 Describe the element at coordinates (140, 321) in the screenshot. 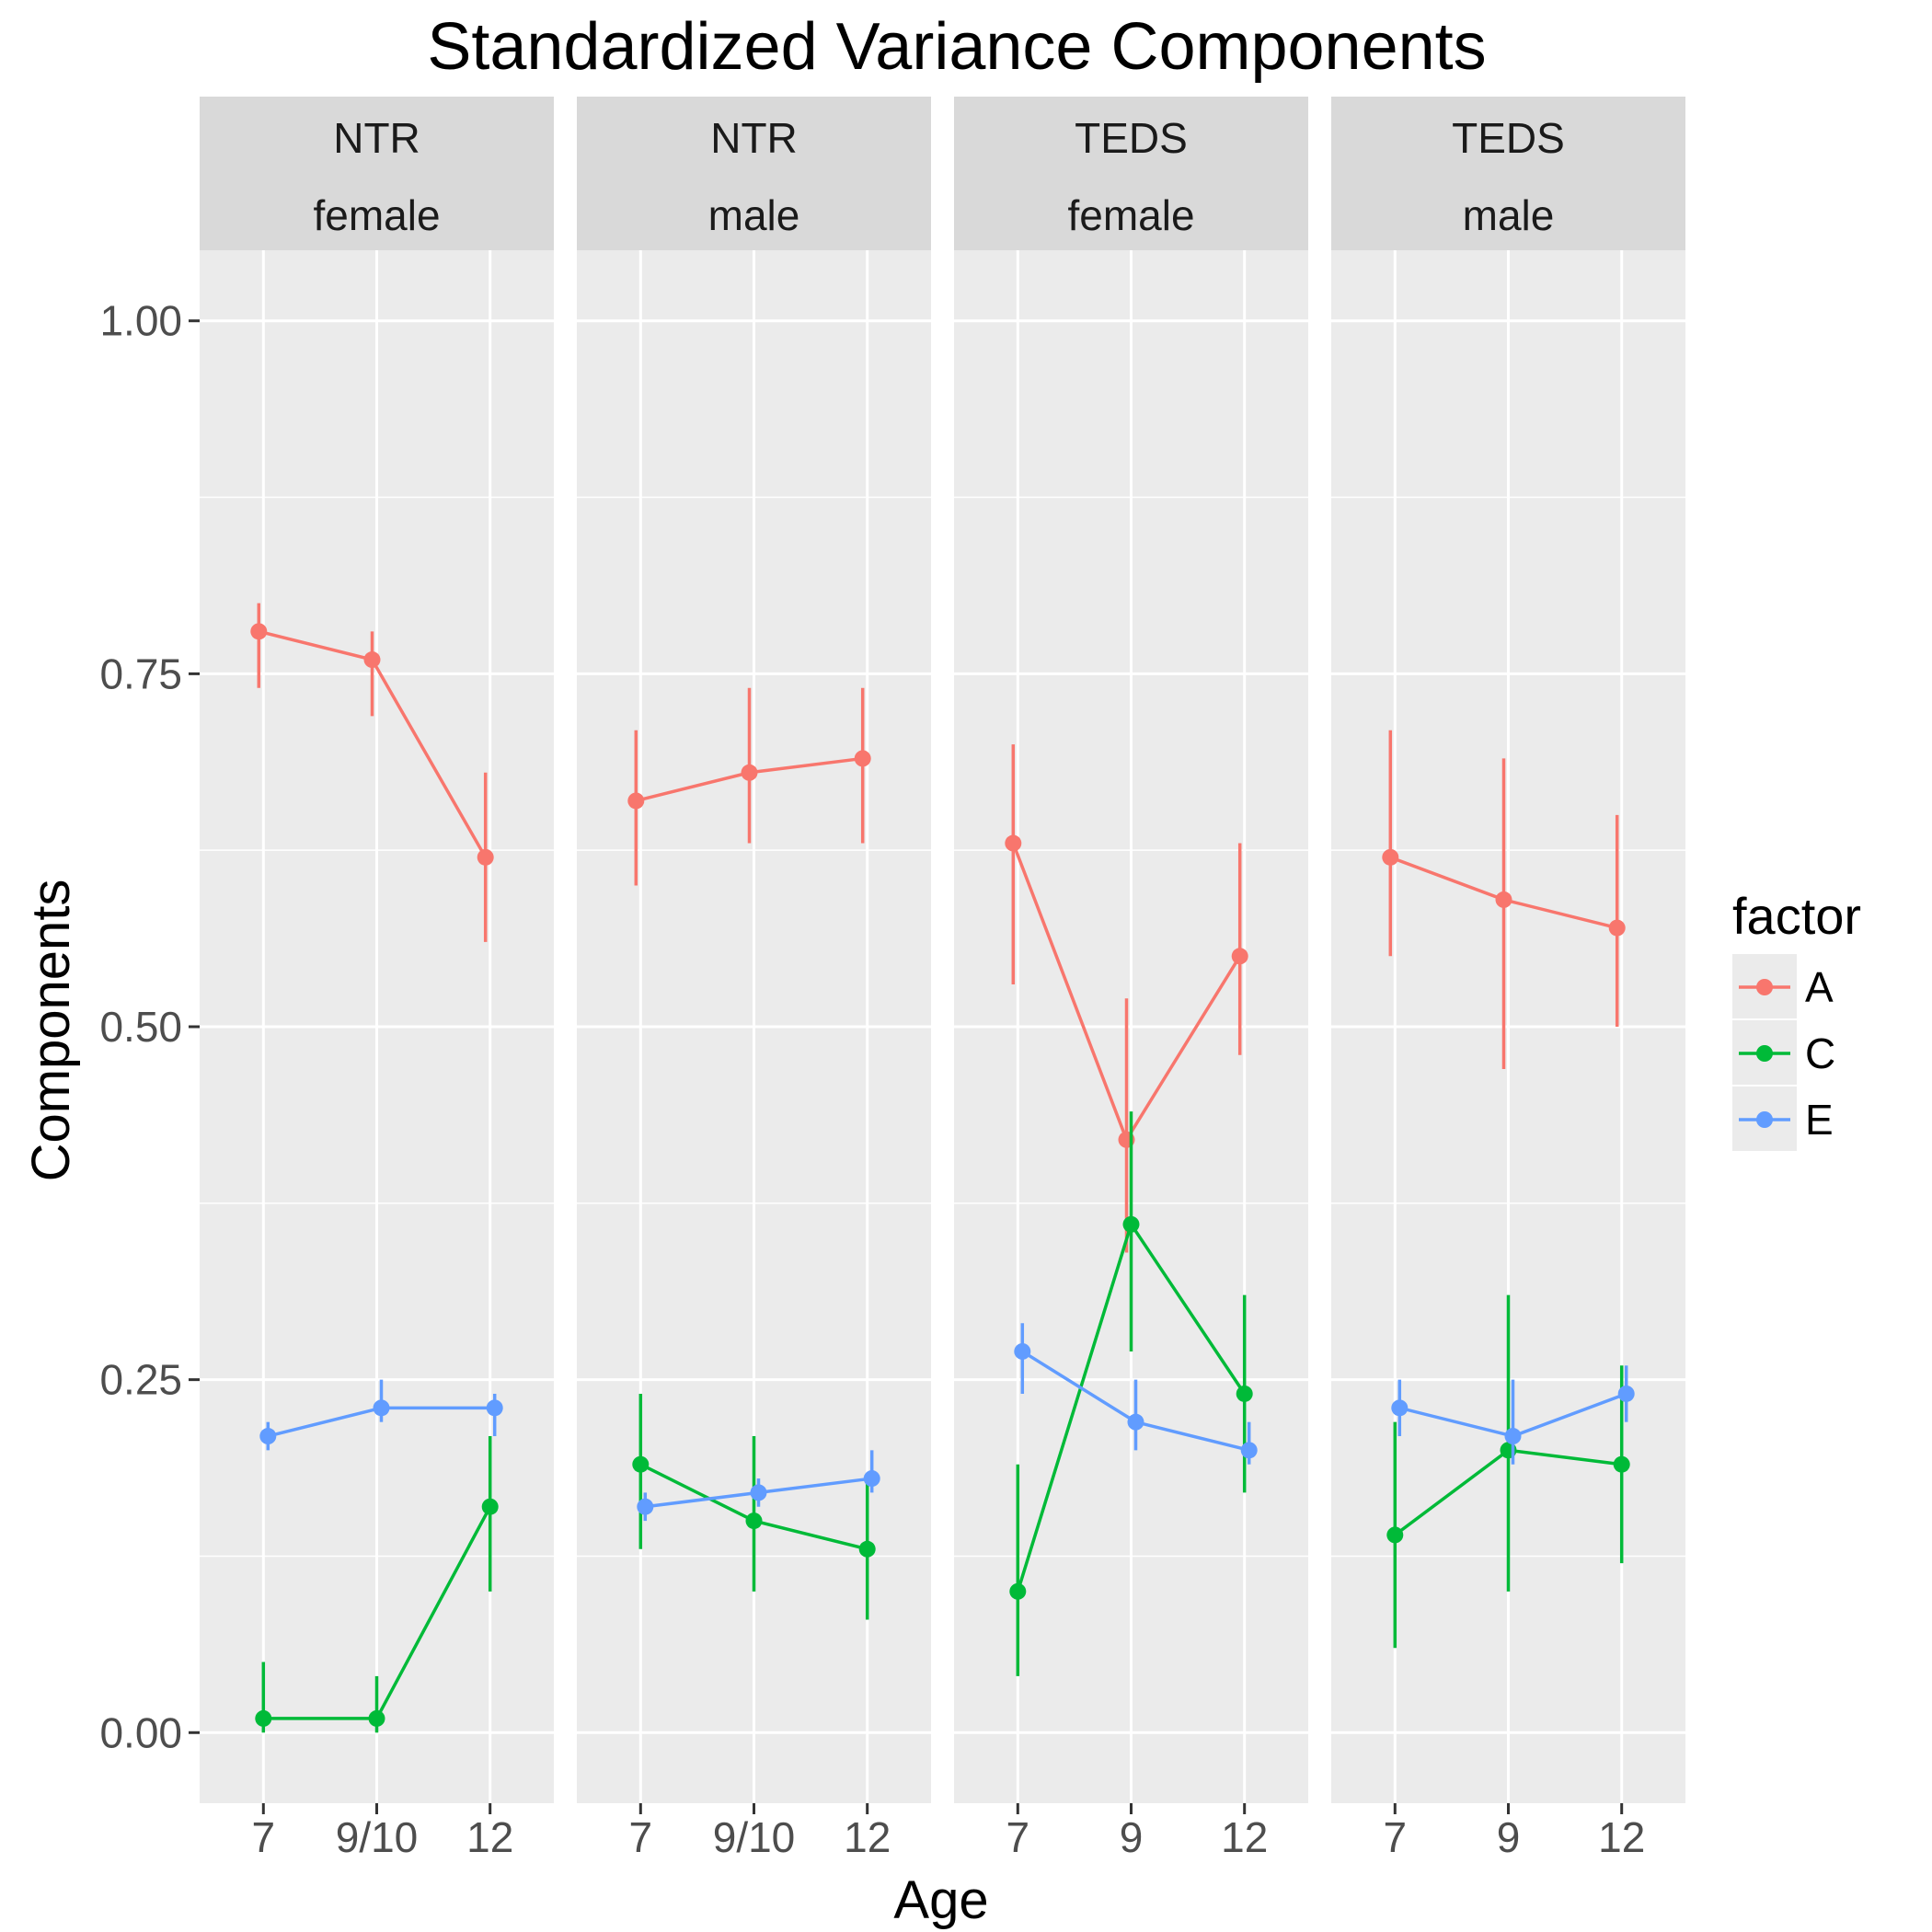

I see `y-tick-label: 1.00` at that location.